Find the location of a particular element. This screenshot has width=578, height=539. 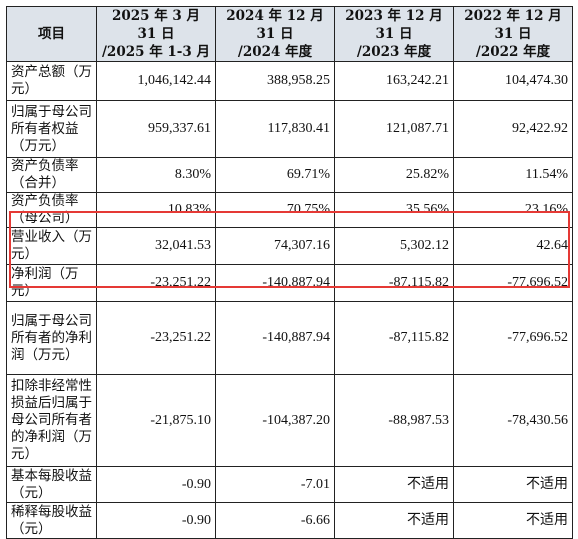

table-row: 稀释每股收益（元） -0.90 -6.66 不适用 不适用 is located at coordinates (289, 520).